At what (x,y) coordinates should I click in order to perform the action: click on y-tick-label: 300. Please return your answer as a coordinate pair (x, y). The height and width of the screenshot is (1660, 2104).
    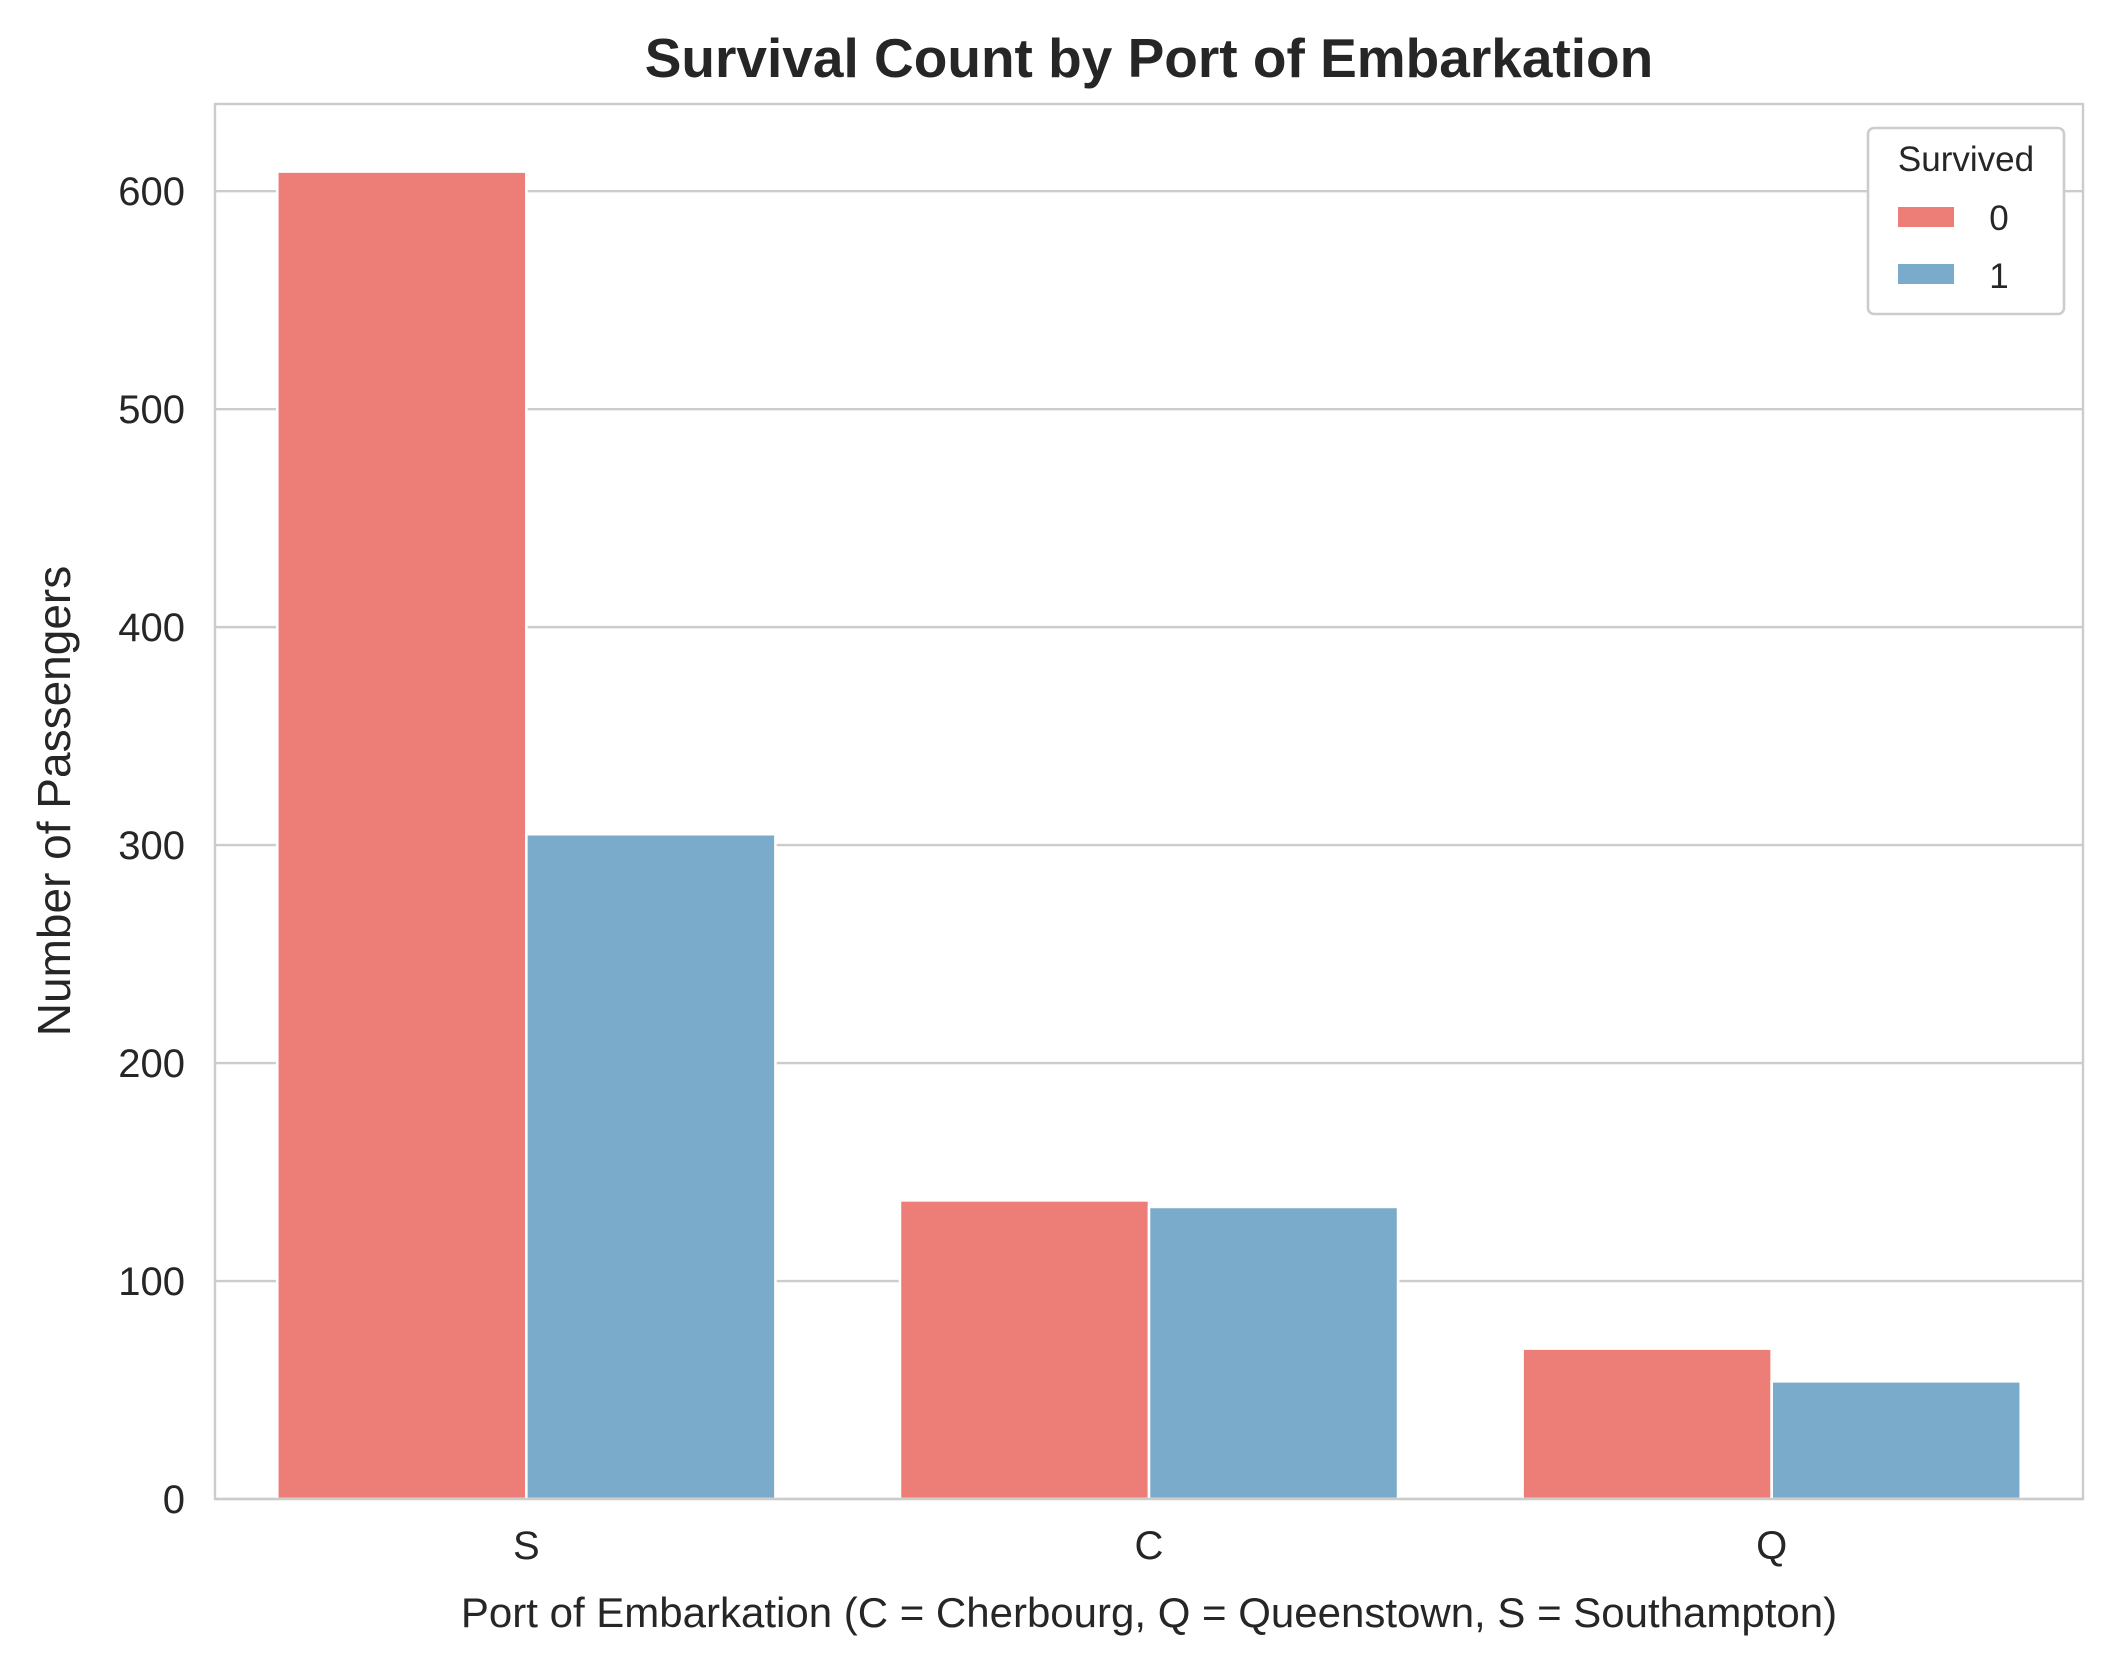
    Looking at the image, I should click on (151, 846).